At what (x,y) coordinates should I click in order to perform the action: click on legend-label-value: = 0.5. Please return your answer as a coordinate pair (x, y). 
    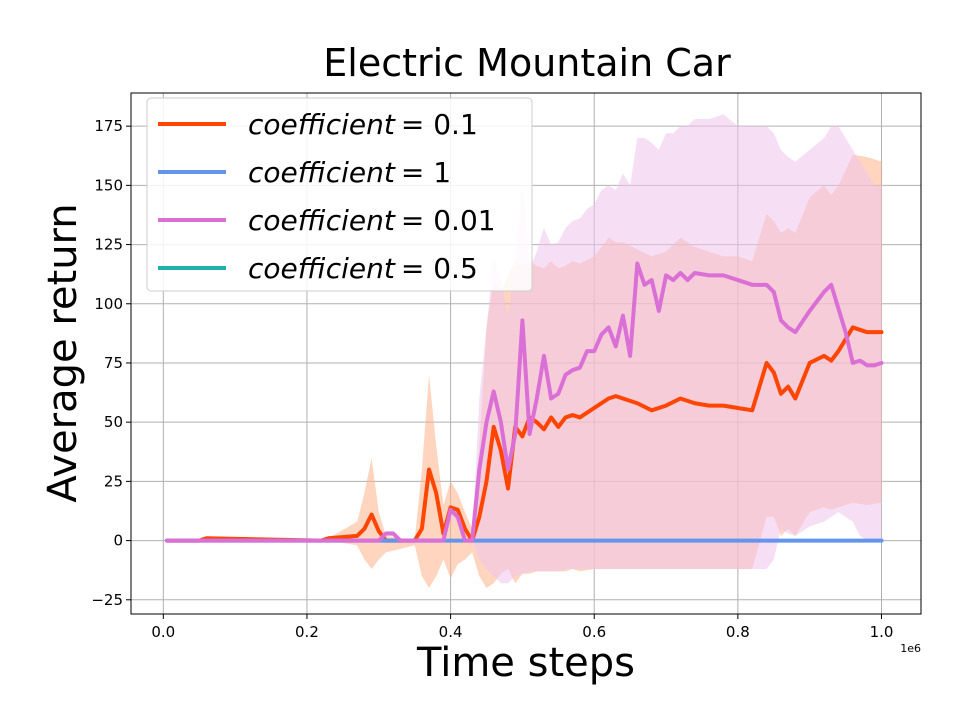
    Looking at the image, I should click on (439, 268).